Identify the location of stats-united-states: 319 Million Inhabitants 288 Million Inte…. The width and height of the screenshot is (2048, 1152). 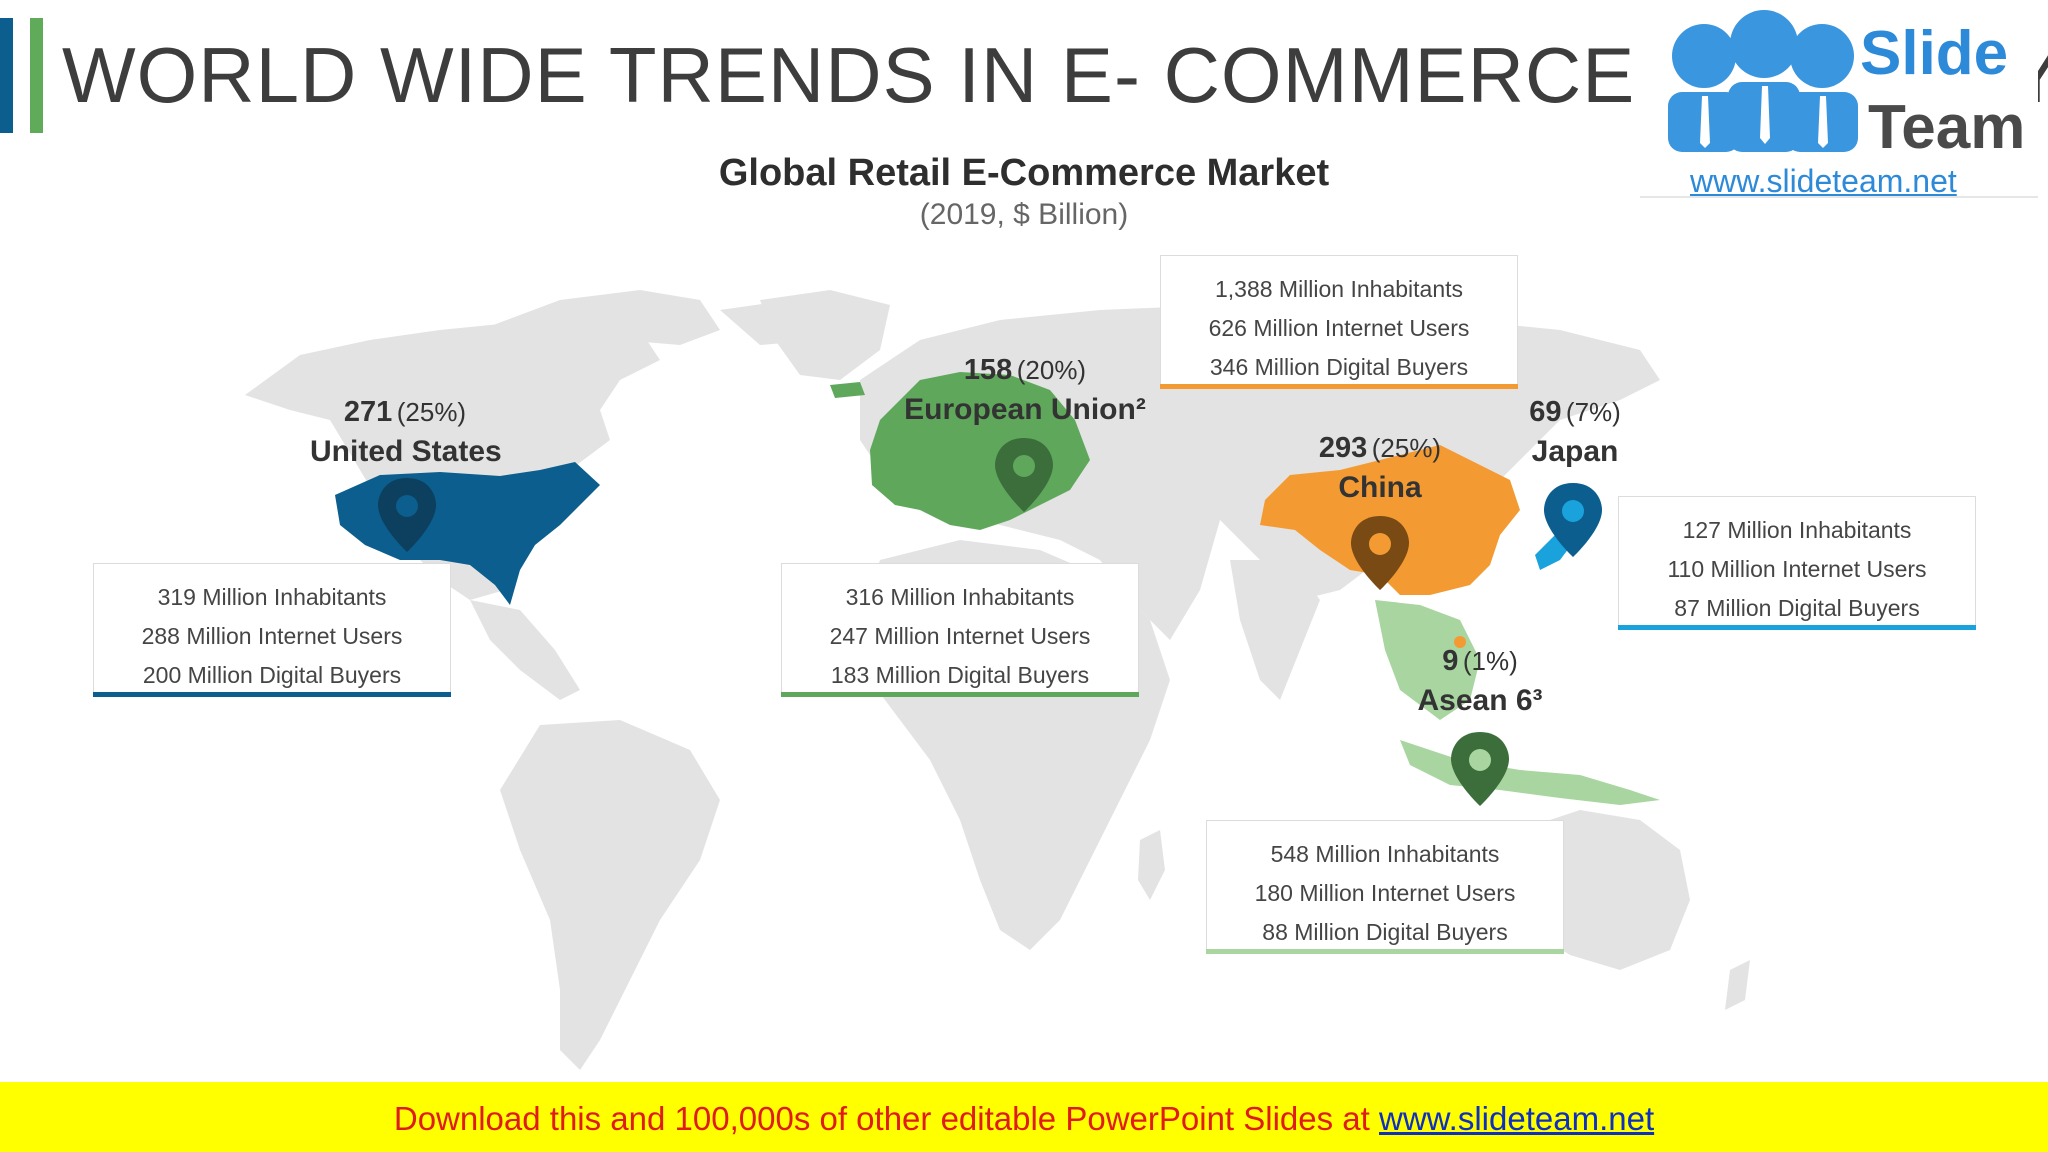
(272, 630).